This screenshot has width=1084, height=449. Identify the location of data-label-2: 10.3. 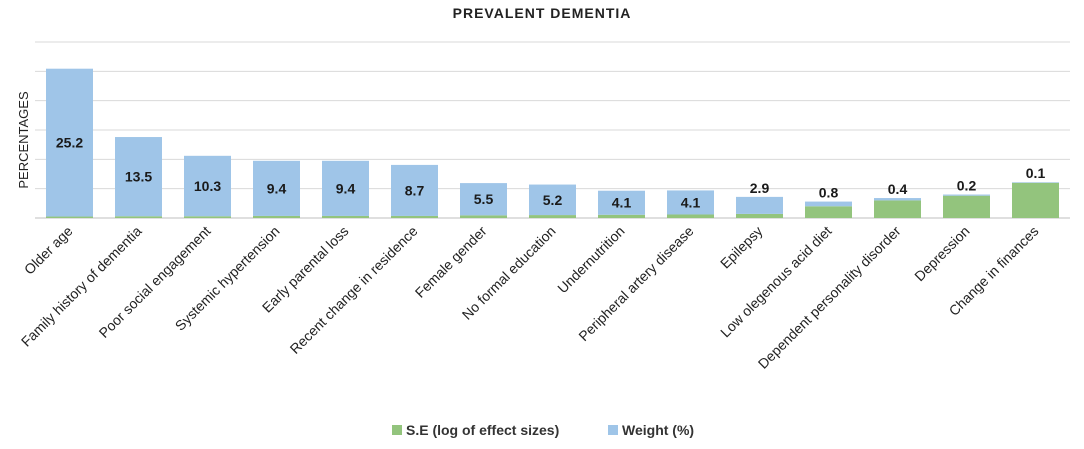
(207, 186).